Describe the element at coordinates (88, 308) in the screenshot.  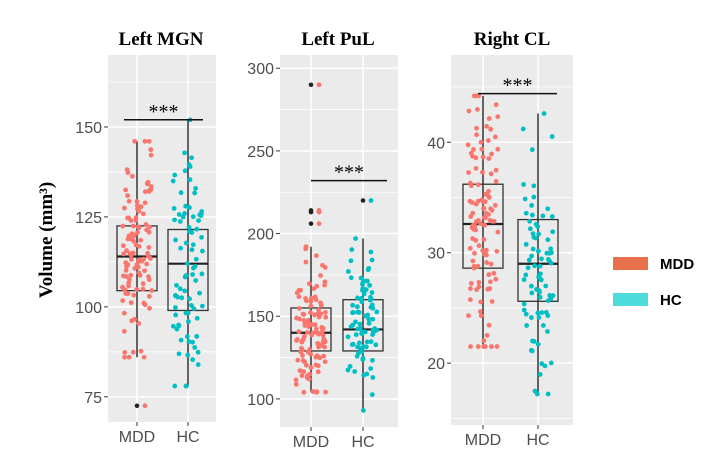
I see `y-tick-label: 100` at that location.